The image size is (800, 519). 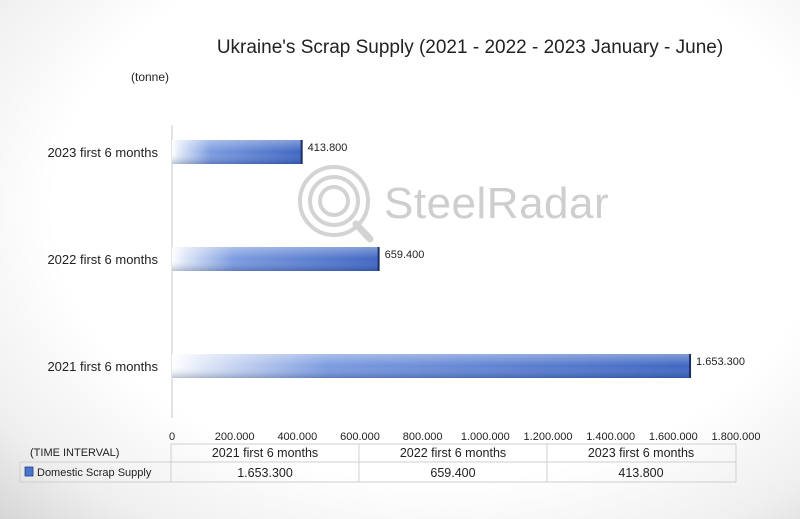 I want to click on x-tick-label: 800.000, so click(x=423, y=437).